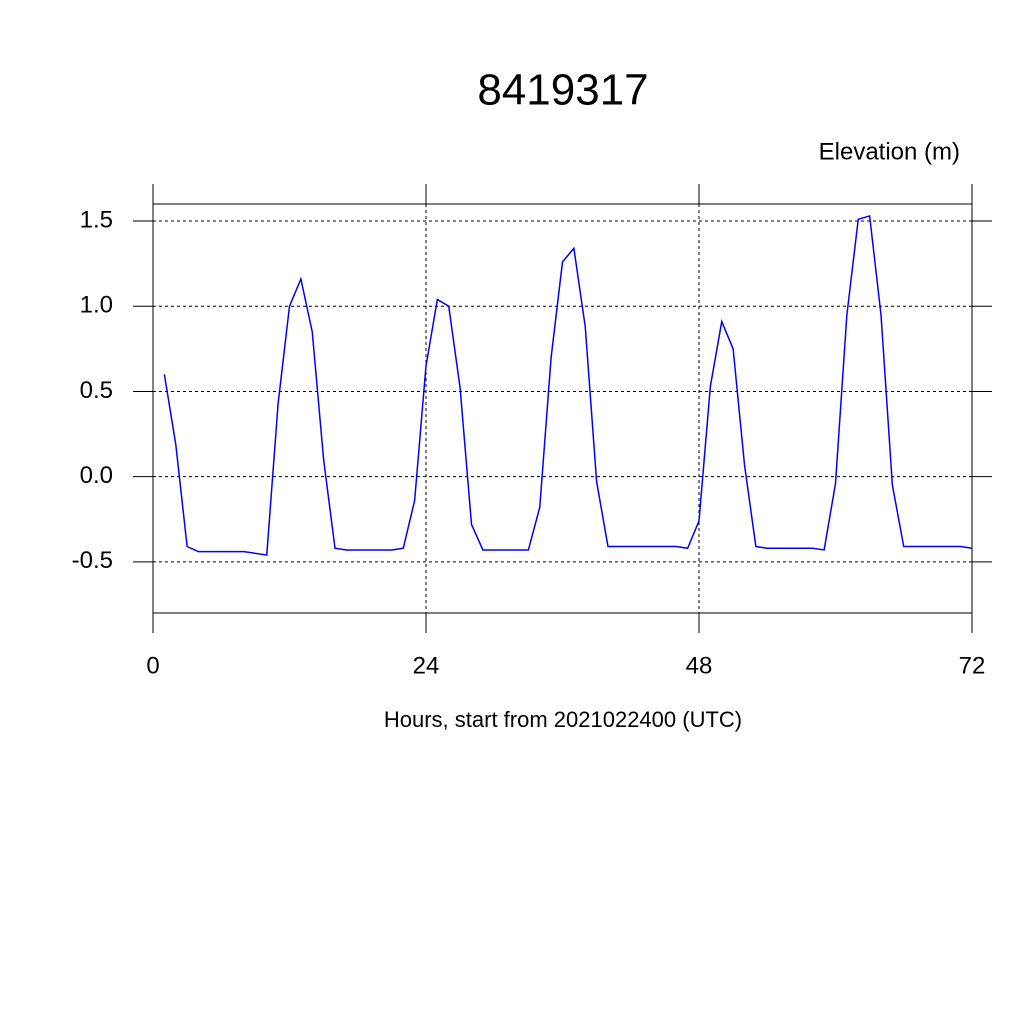 The image size is (1024, 1024). What do you see at coordinates (96, 390) in the screenshot?
I see `y-tick-label: 0.5` at bounding box center [96, 390].